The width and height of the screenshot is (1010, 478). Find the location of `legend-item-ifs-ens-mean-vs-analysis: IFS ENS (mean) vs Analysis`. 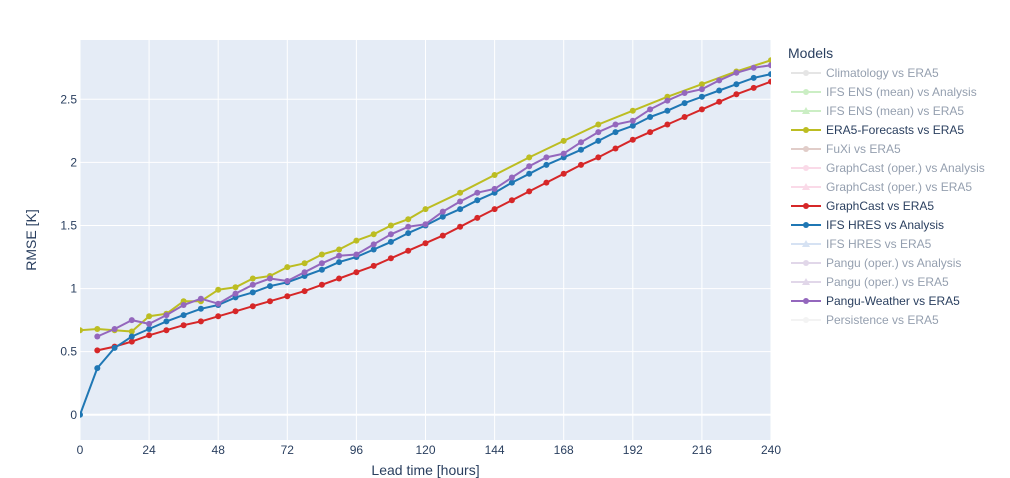

legend-item-ifs-ens-mean-vs-analysis: IFS ENS (mean) vs Analysis is located at coordinates (884, 92).